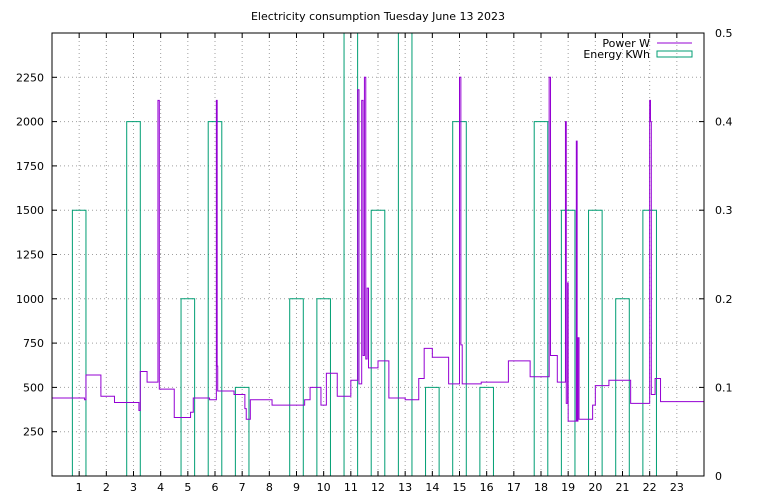 The height and width of the screenshot is (500, 768). Describe the element at coordinates (106, 487) in the screenshot. I see `x-tick-label: 2` at that location.